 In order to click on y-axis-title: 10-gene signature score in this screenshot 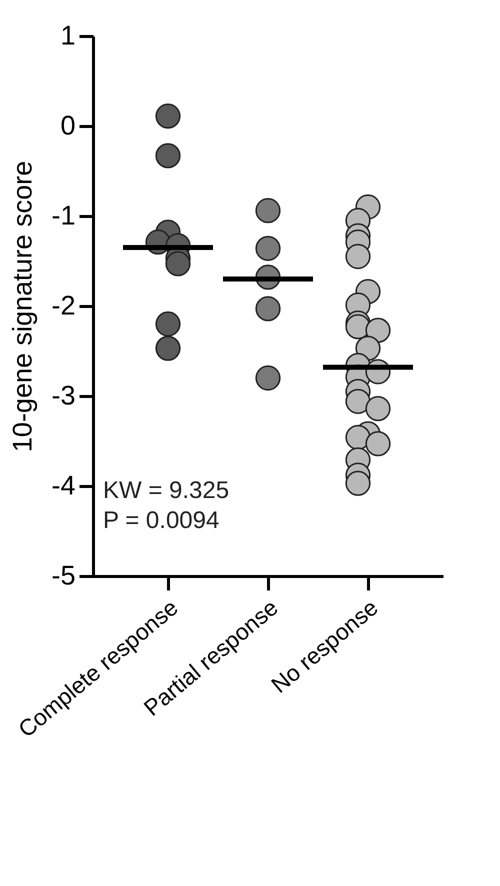, I will do `click(22, 306)`.